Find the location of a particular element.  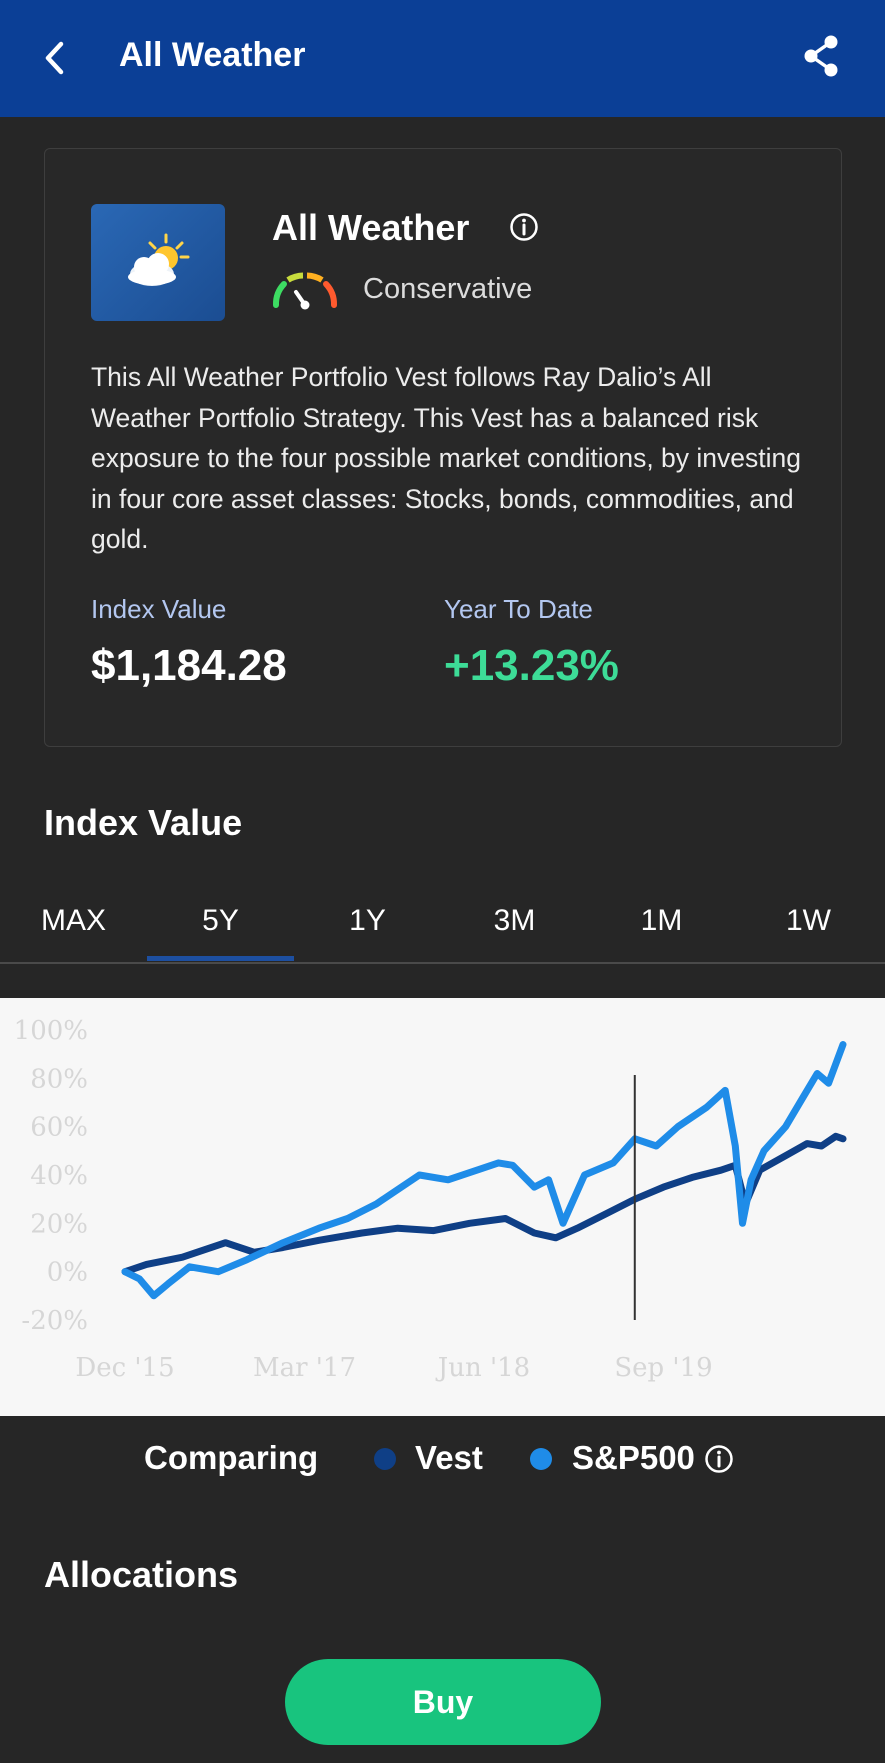

buy-button: Buy is located at coordinates (443, 1702).